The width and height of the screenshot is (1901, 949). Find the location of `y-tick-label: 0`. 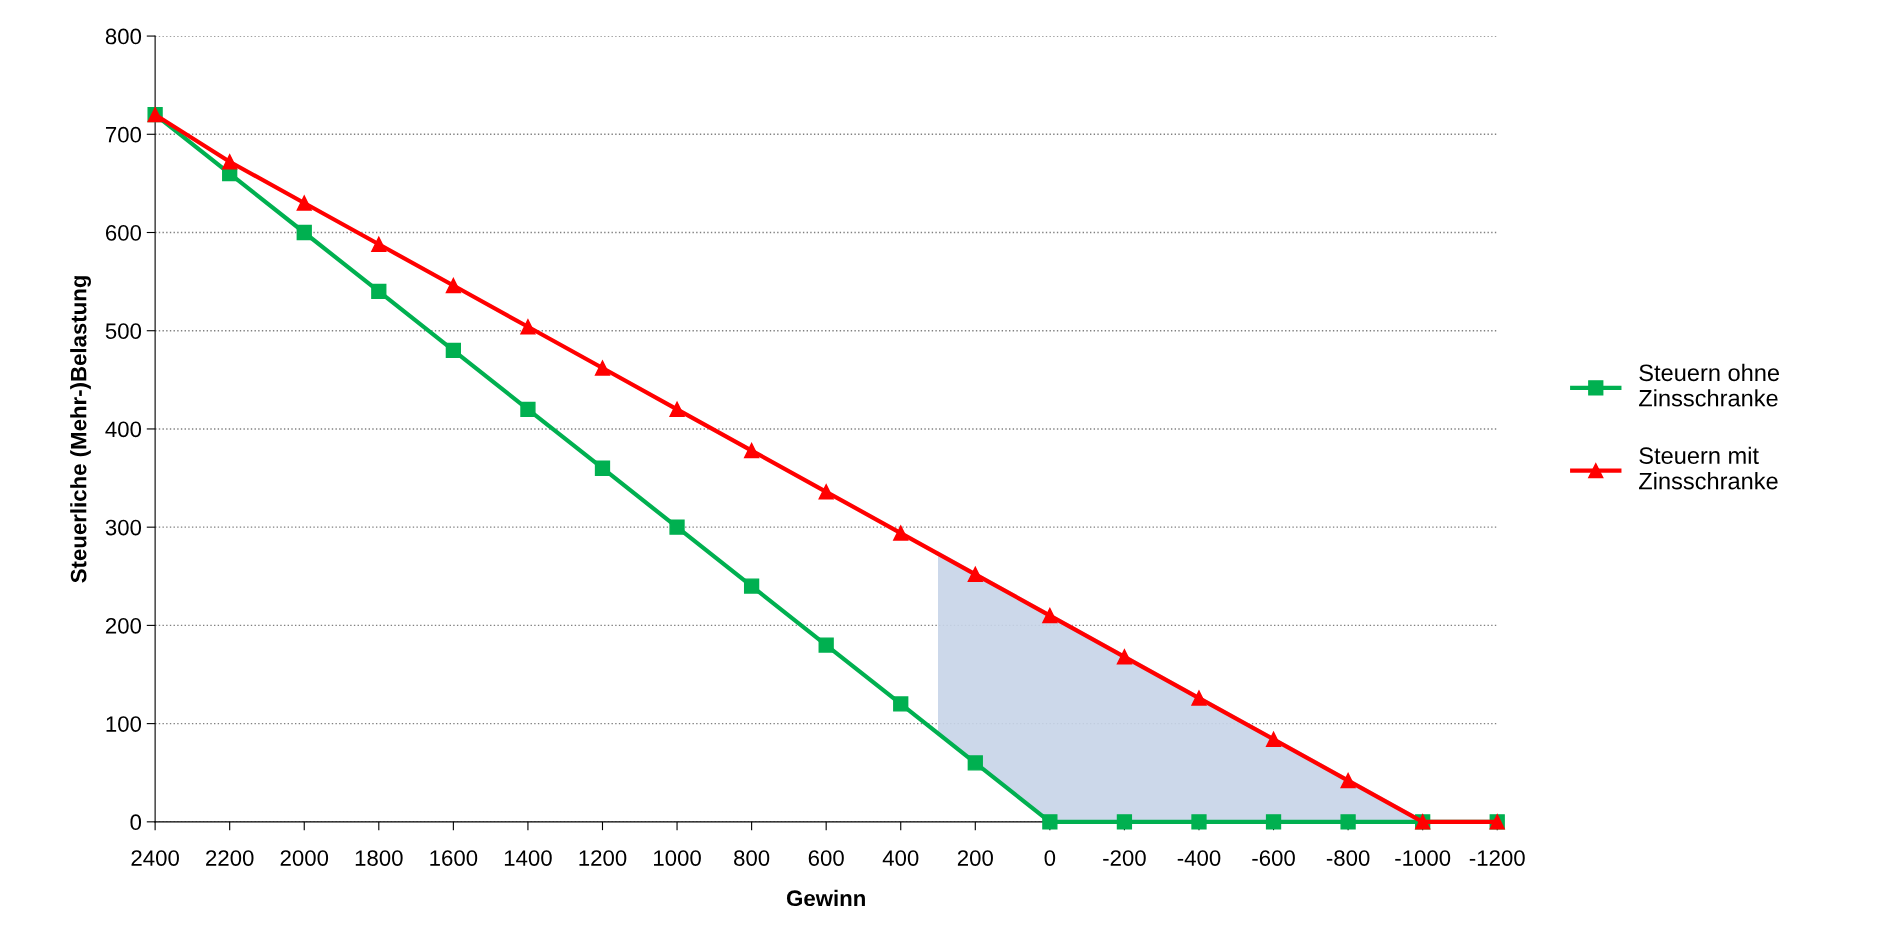

y-tick-label: 0 is located at coordinates (136, 822).